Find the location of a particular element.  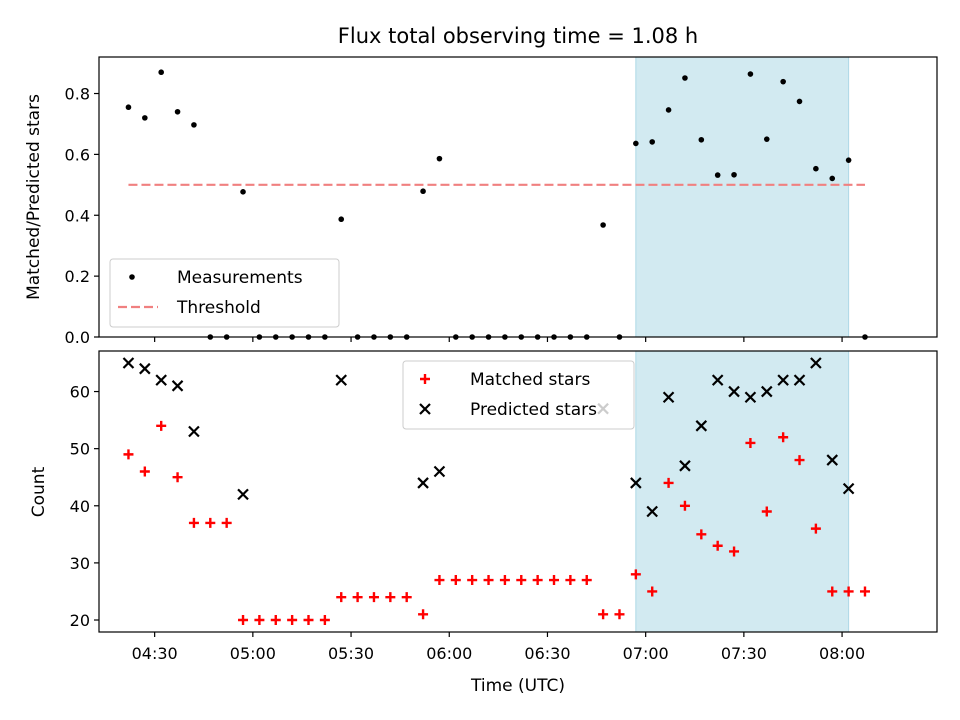

p0-highlight-span is located at coordinates (742, 197).